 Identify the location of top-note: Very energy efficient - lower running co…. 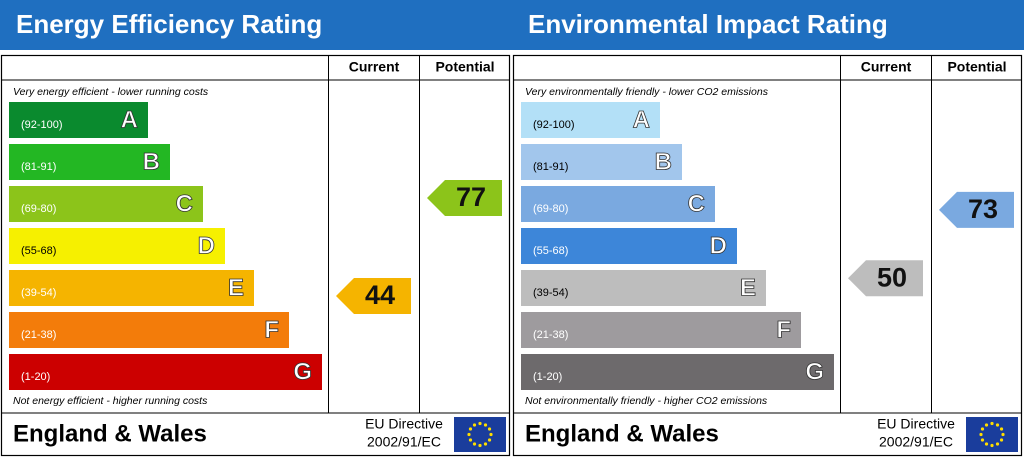
(111, 92).